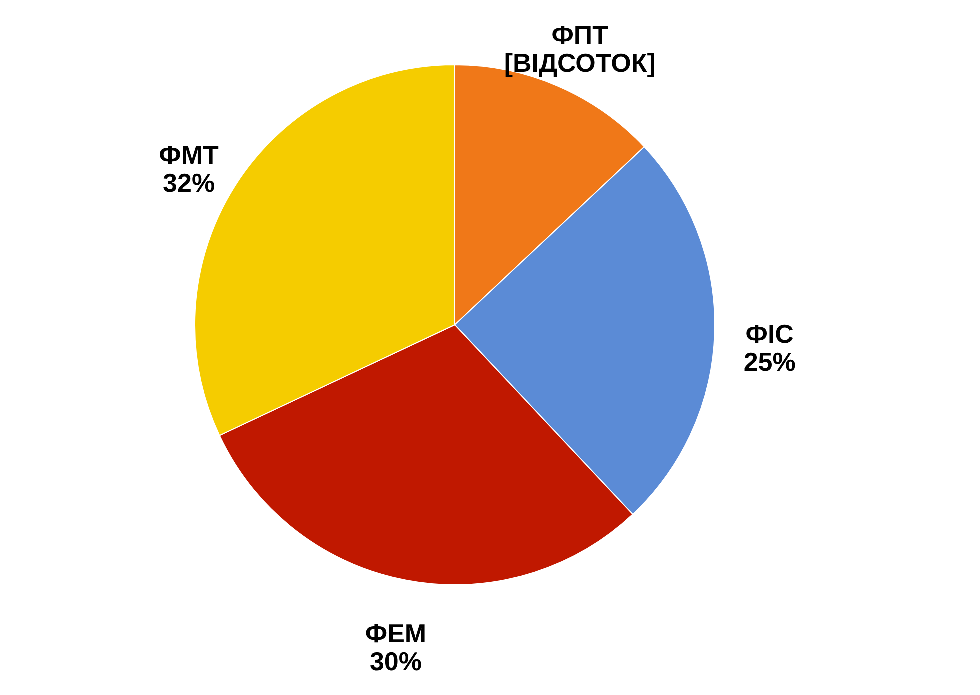 Image resolution: width=980 pixels, height=695 pixels. I want to click on slice-label: ФМТ, so click(189, 155).